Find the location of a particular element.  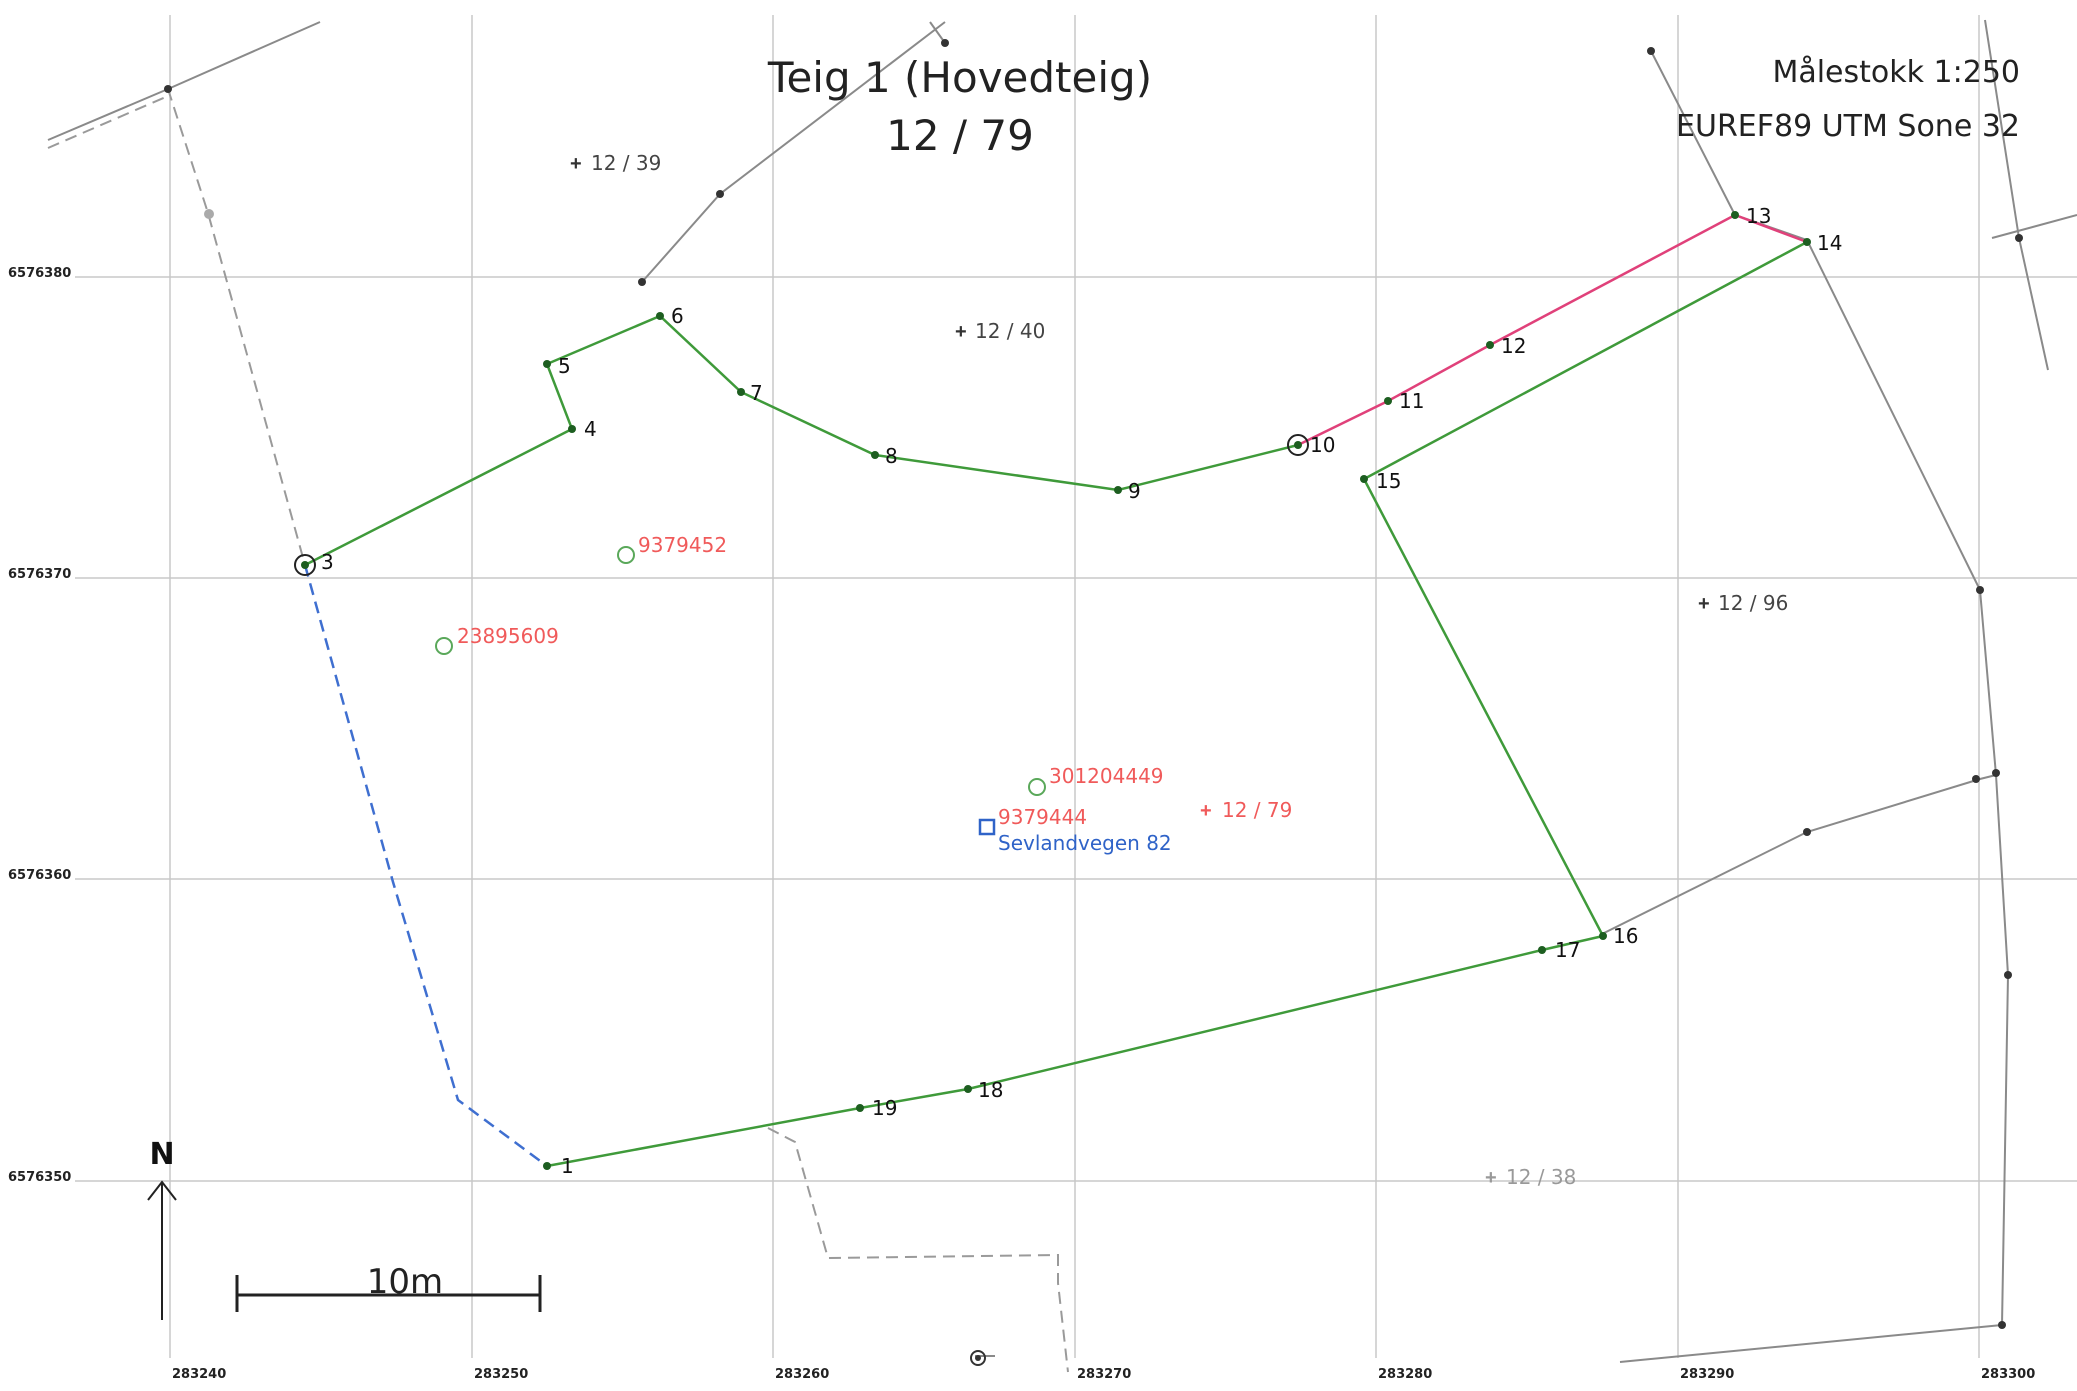

scale-text: Målestokk 1:250 is located at coordinates (1896, 72).